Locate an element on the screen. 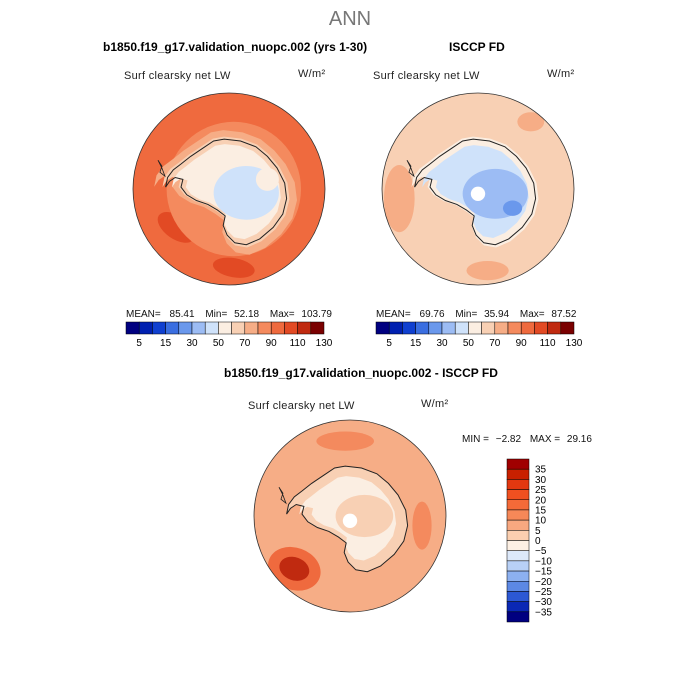 Image resolution: width=700 pixels, height=700 pixels. cbar-2-tick-6: 5 is located at coordinates (538, 531).